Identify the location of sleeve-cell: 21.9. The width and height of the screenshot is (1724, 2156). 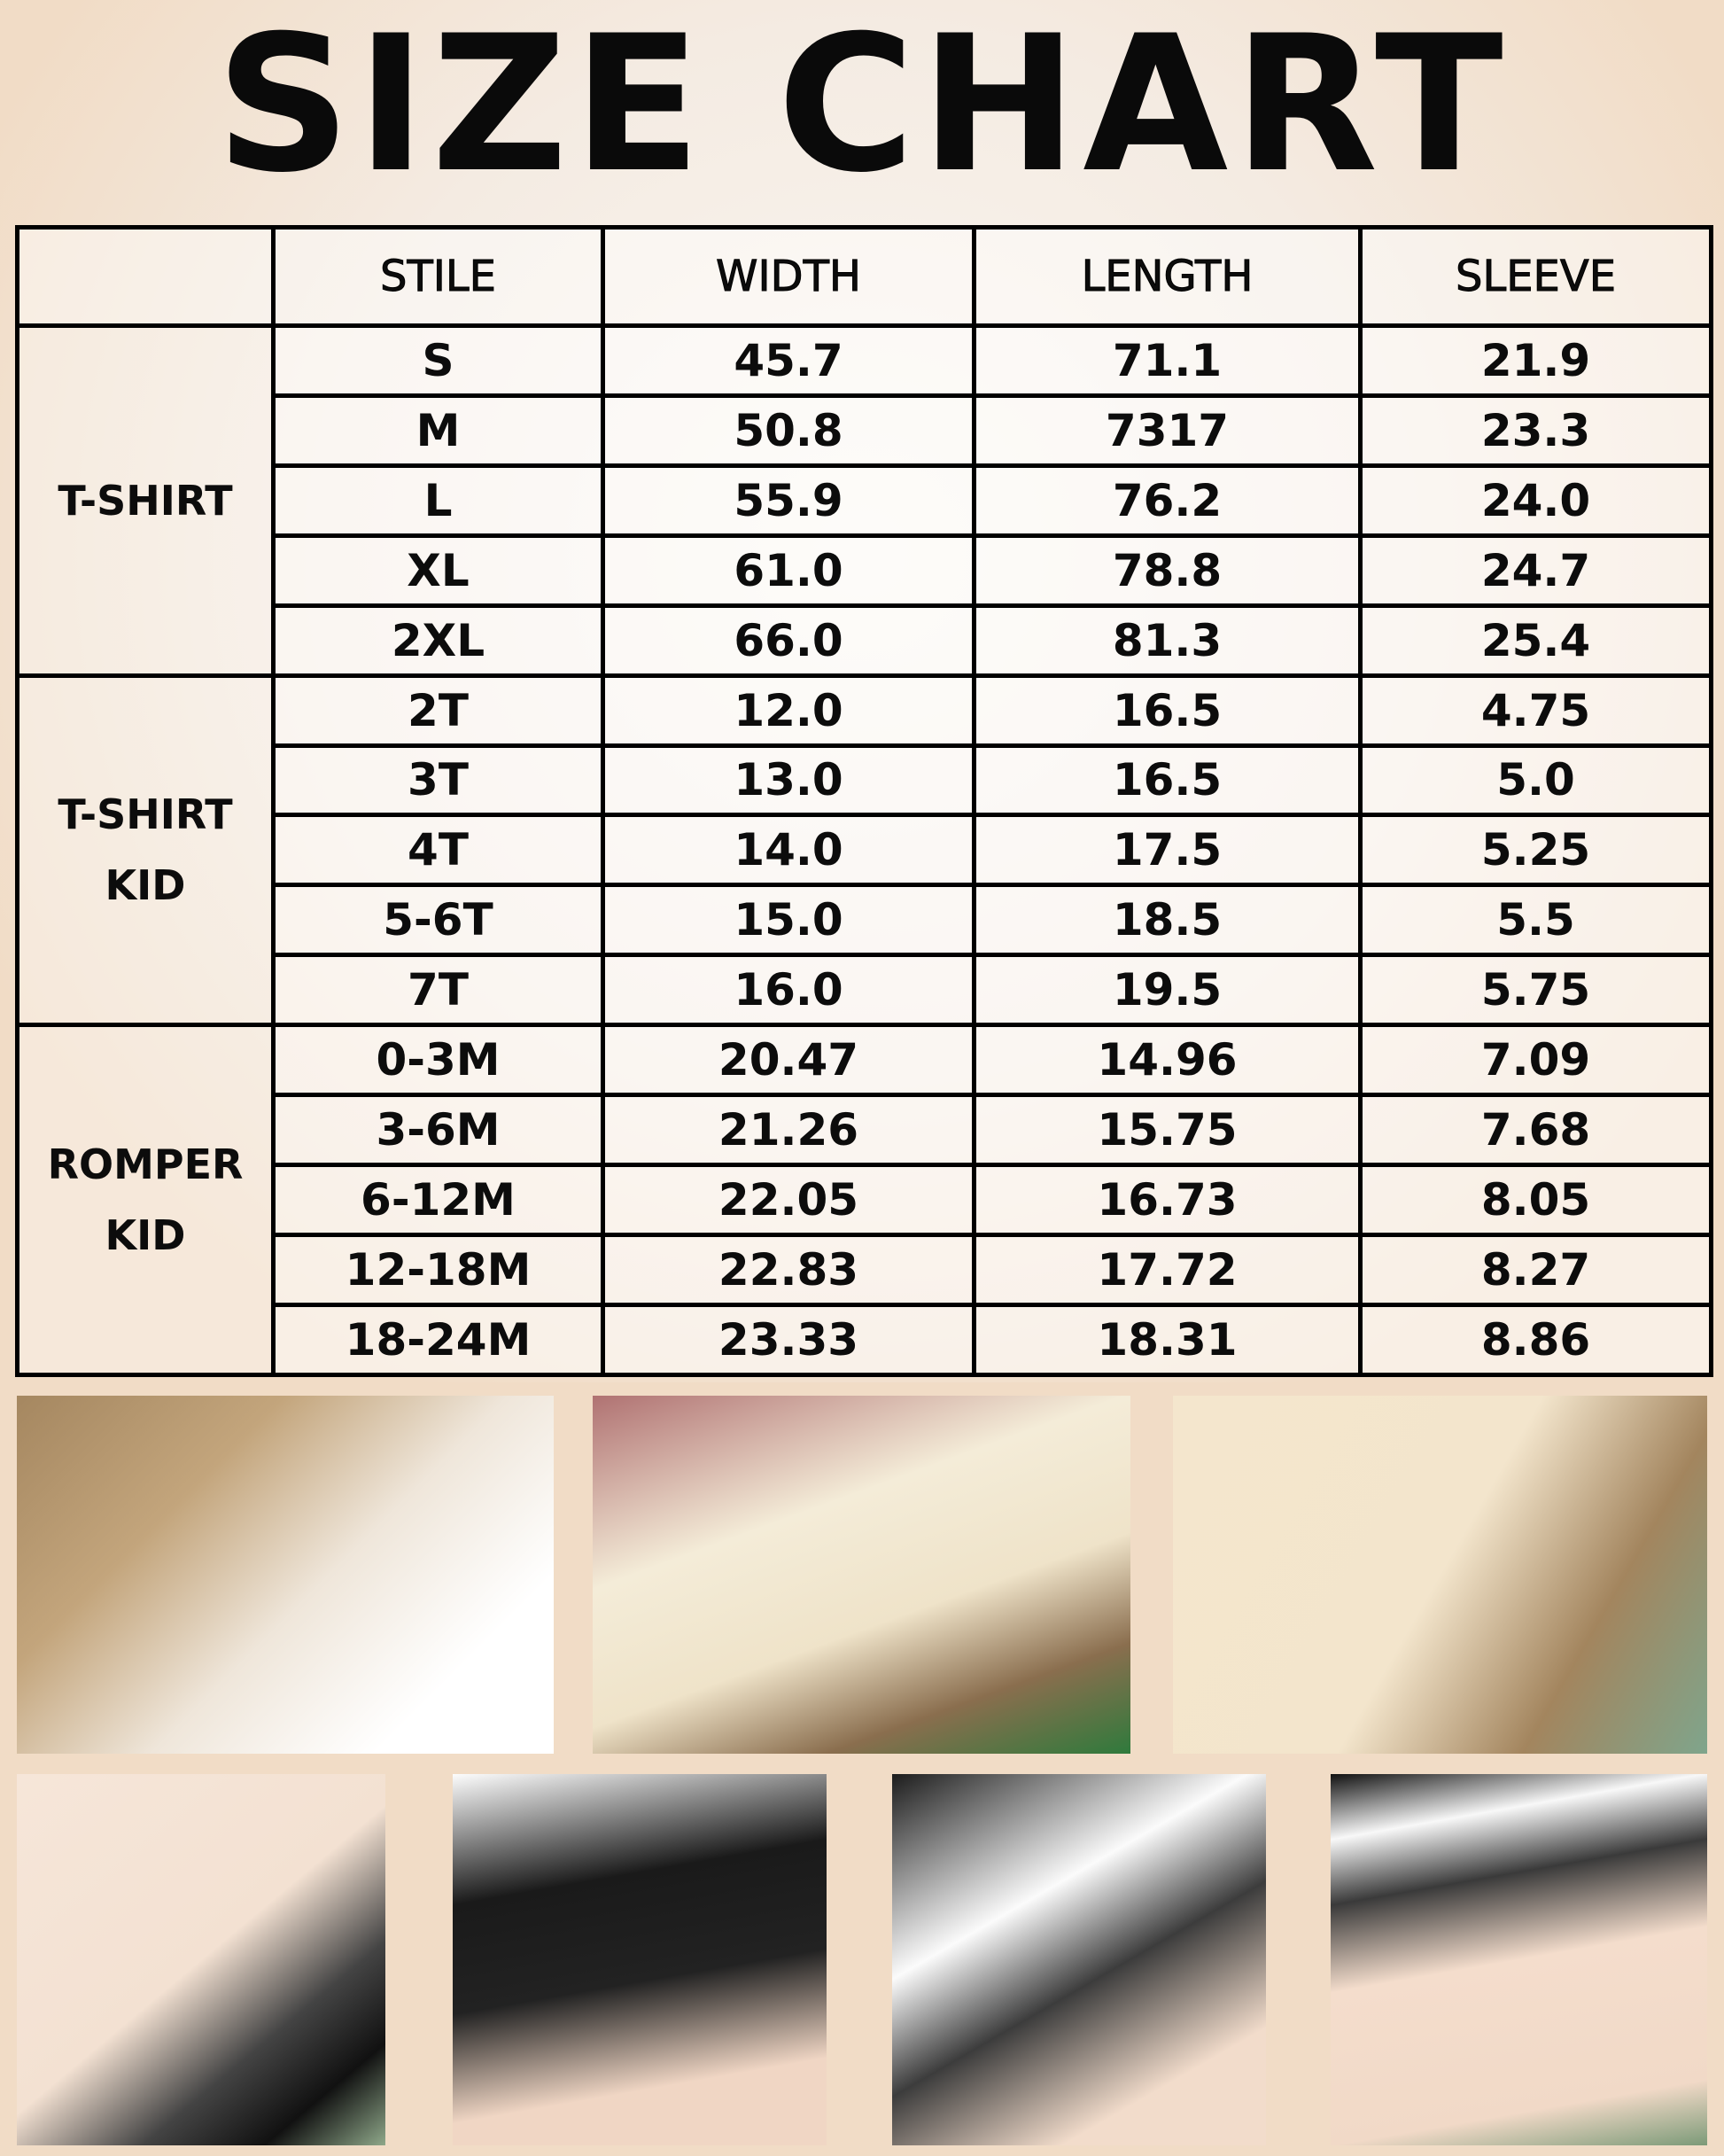
(1535, 360).